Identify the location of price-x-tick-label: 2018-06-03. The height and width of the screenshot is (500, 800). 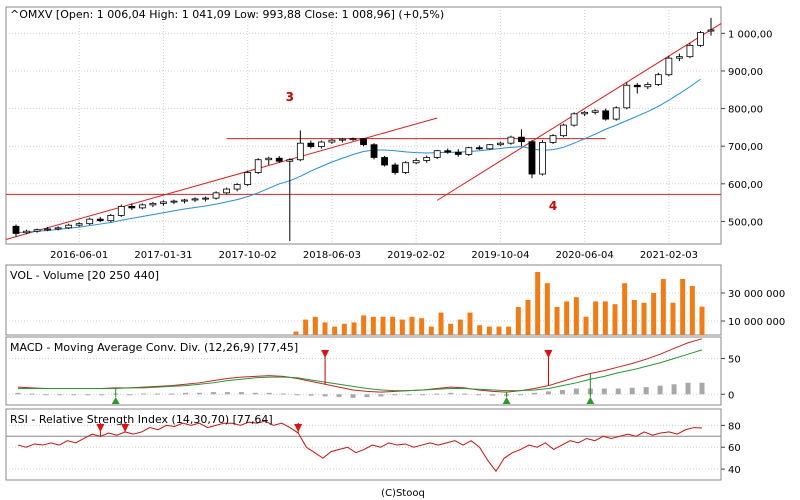
(332, 255).